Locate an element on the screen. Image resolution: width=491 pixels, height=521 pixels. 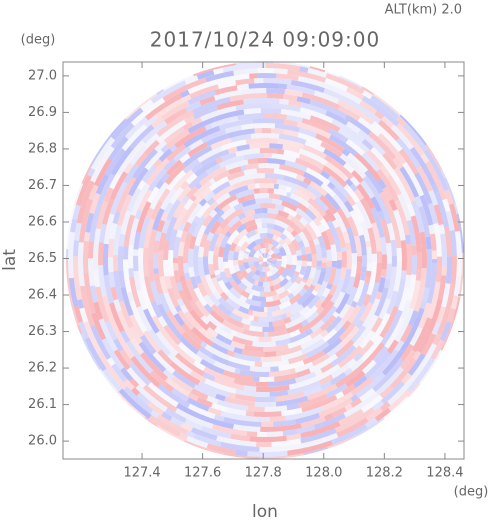
x-tick-label: 128.2 is located at coordinates (384, 473).